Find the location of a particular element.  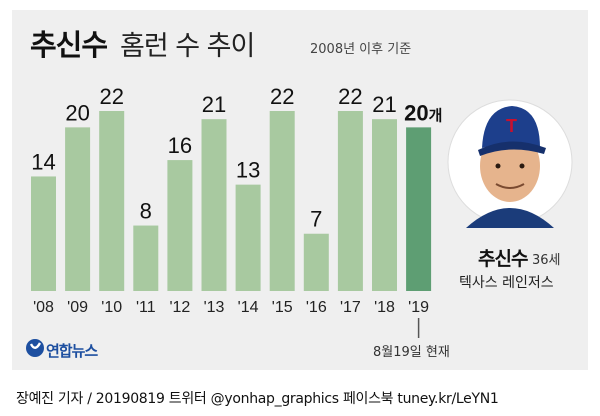

value-label-0: 14 is located at coordinates (43, 161).